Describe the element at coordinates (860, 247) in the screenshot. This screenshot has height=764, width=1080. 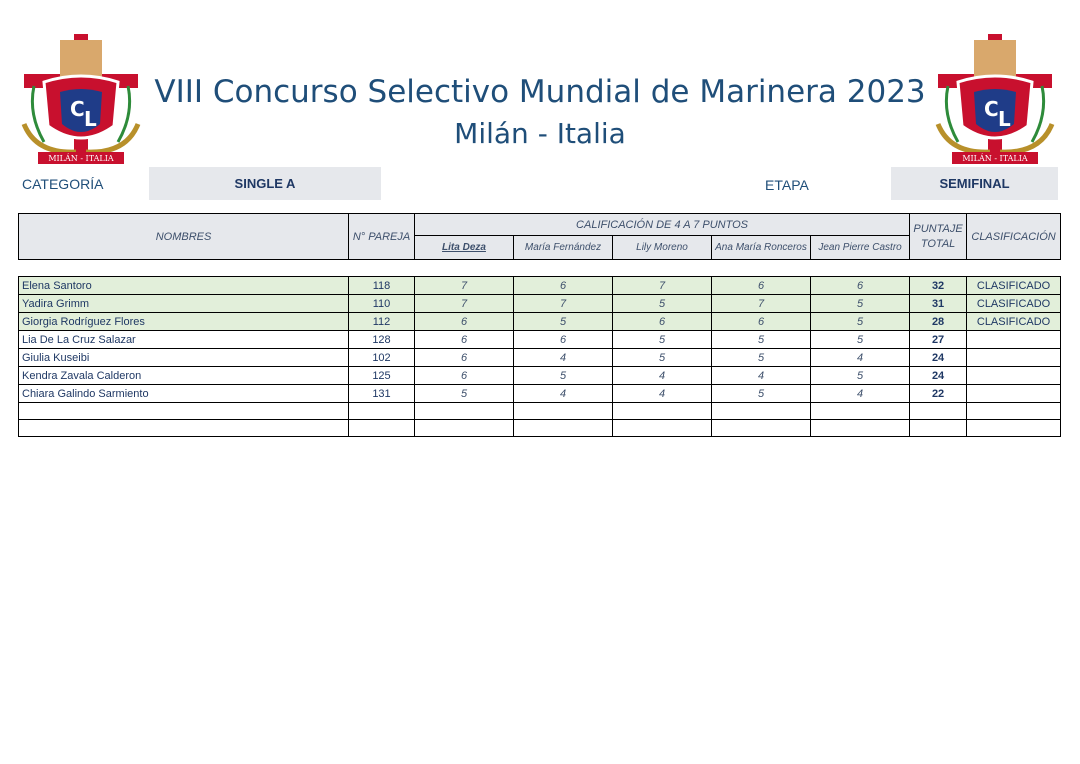
I see `header-judge: Jean Pierre Castro` at that location.